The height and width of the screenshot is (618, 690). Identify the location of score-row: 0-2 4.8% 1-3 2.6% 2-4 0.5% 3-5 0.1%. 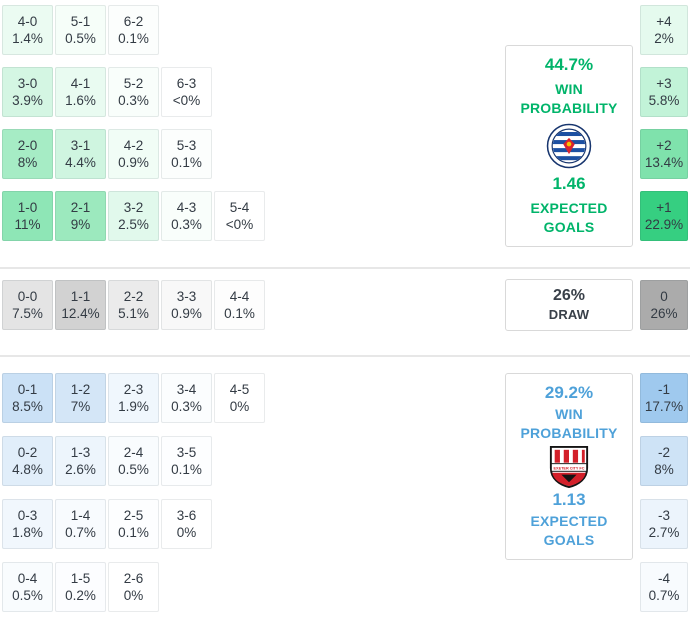
(133, 461).